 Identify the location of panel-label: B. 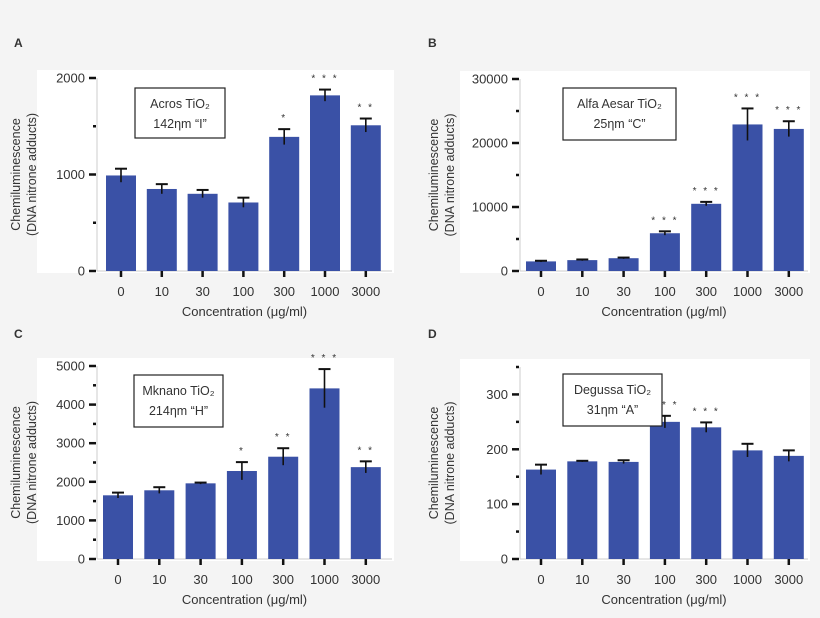
(432, 43).